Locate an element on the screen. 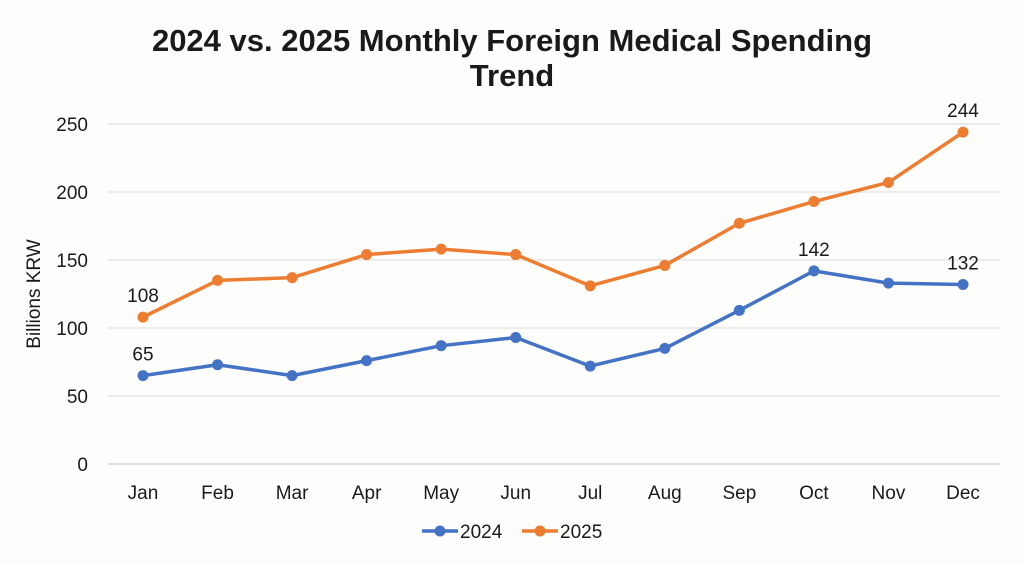 Image resolution: width=1024 pixels, height=564 pixels. data-label: 132 is located at coordinates (963, 263).